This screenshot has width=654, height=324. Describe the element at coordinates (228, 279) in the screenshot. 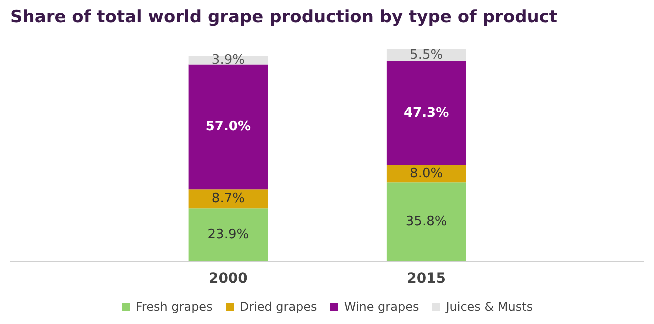

I see `x-tick-label: 2000` at that location.